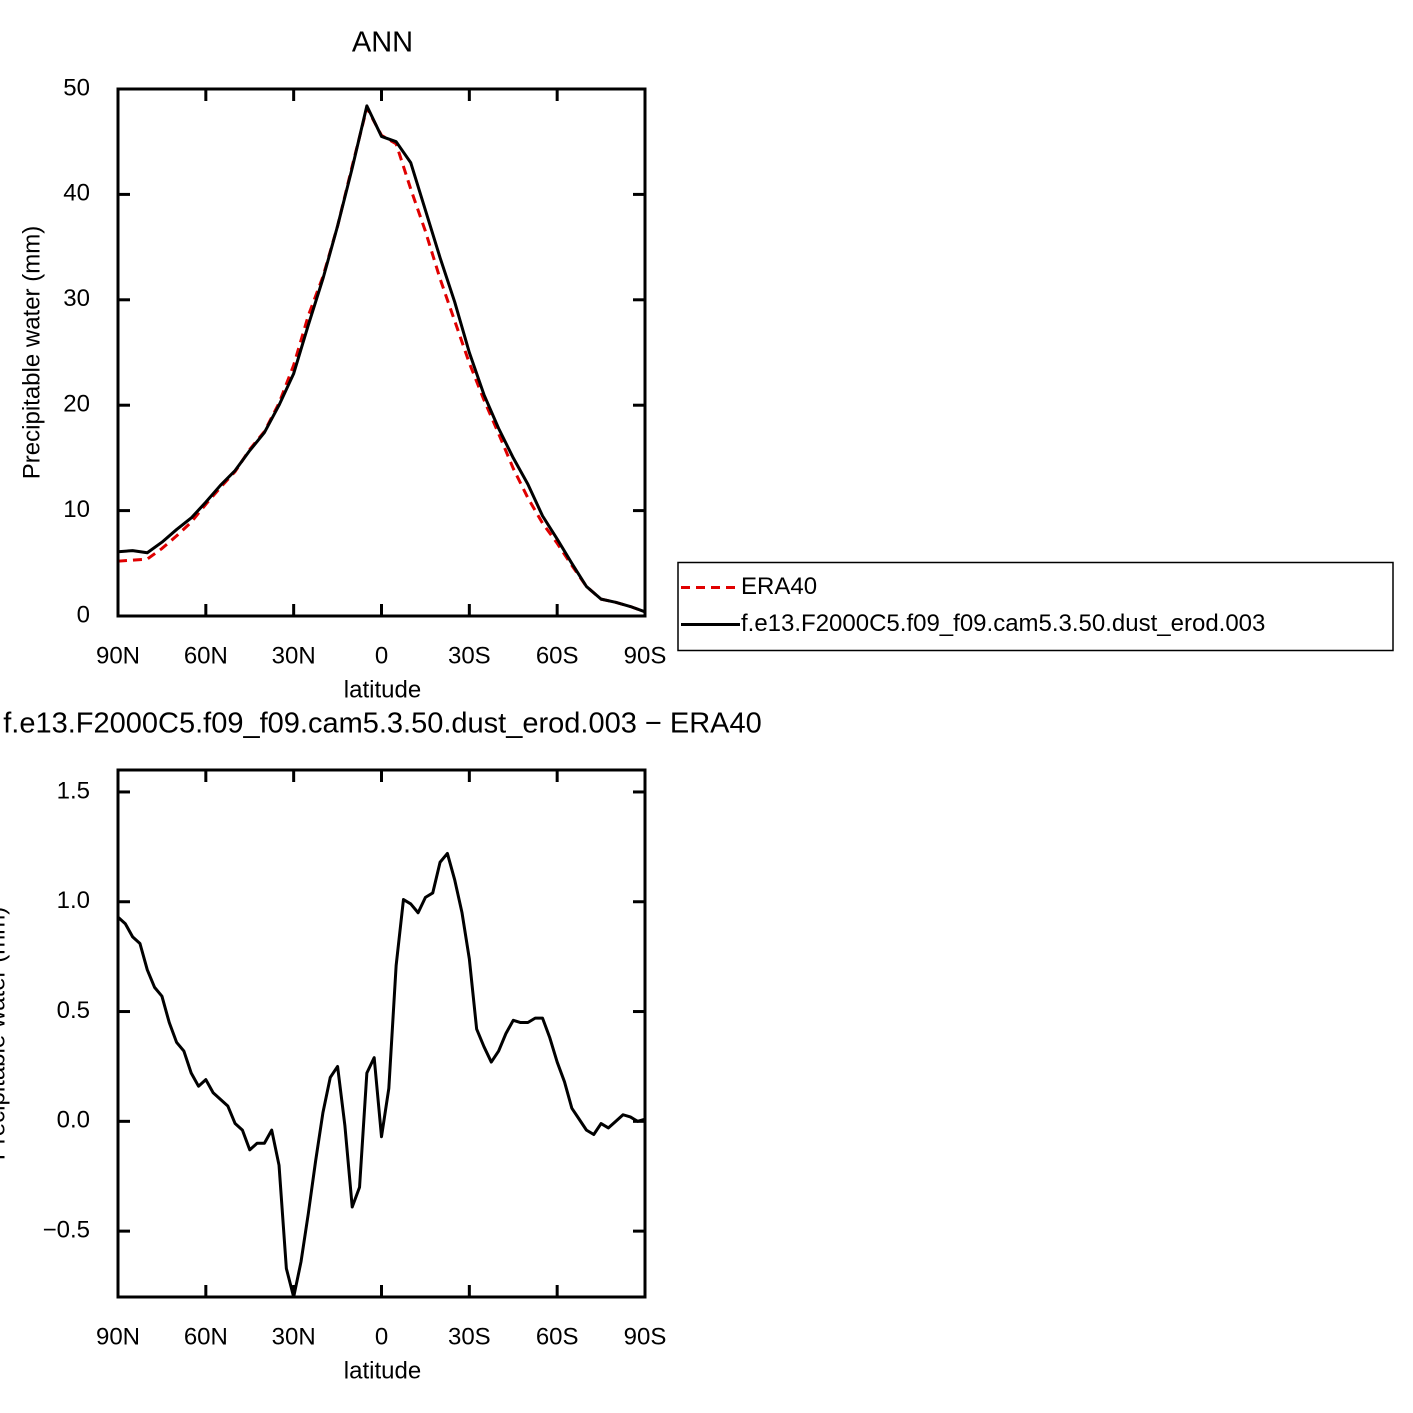  I want to click on y-tick-label: 0, so click(83, 614).